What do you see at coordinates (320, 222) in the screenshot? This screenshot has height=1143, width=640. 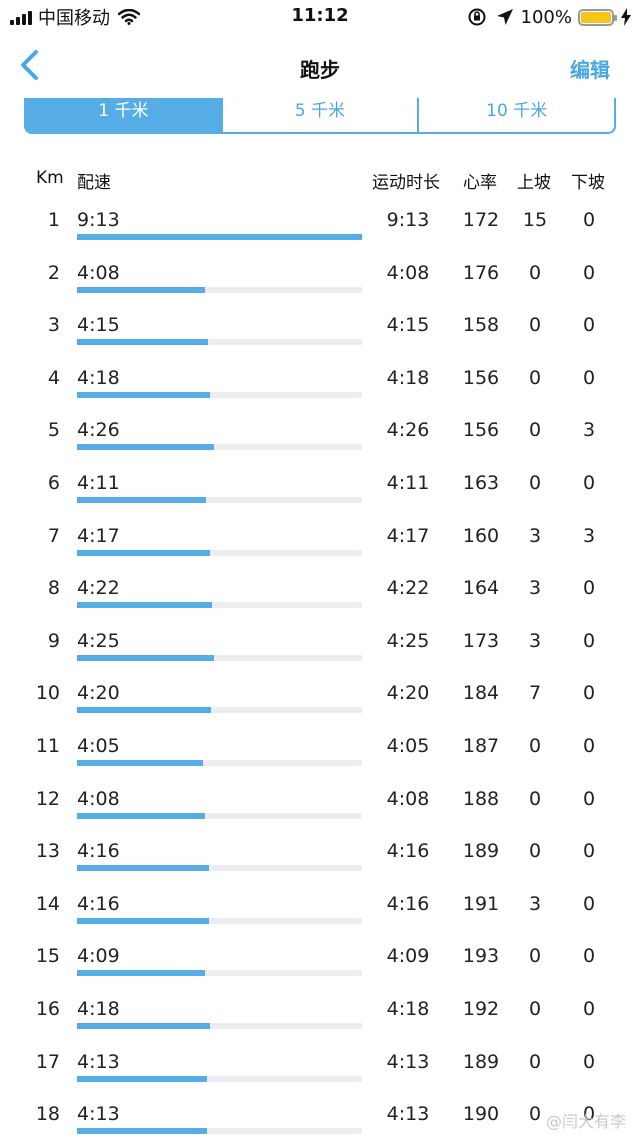 I see `table-row: 1 9:13 9:13 172 15 0` at bounding box center [320, 222].